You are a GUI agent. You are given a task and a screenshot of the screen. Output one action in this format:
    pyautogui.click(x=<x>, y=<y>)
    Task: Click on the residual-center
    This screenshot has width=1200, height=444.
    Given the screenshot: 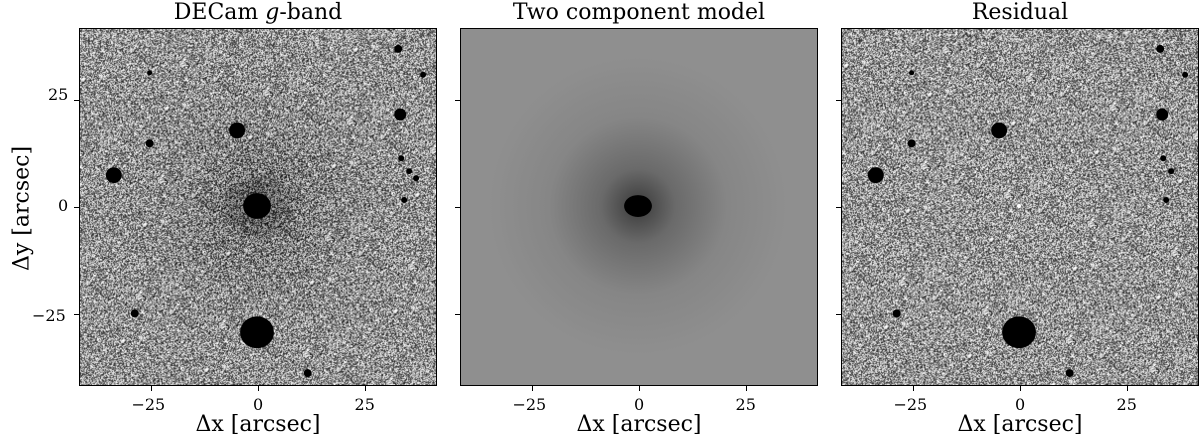 What is the action you would take?
    pyautogui.click(x=1019, y=206)
    